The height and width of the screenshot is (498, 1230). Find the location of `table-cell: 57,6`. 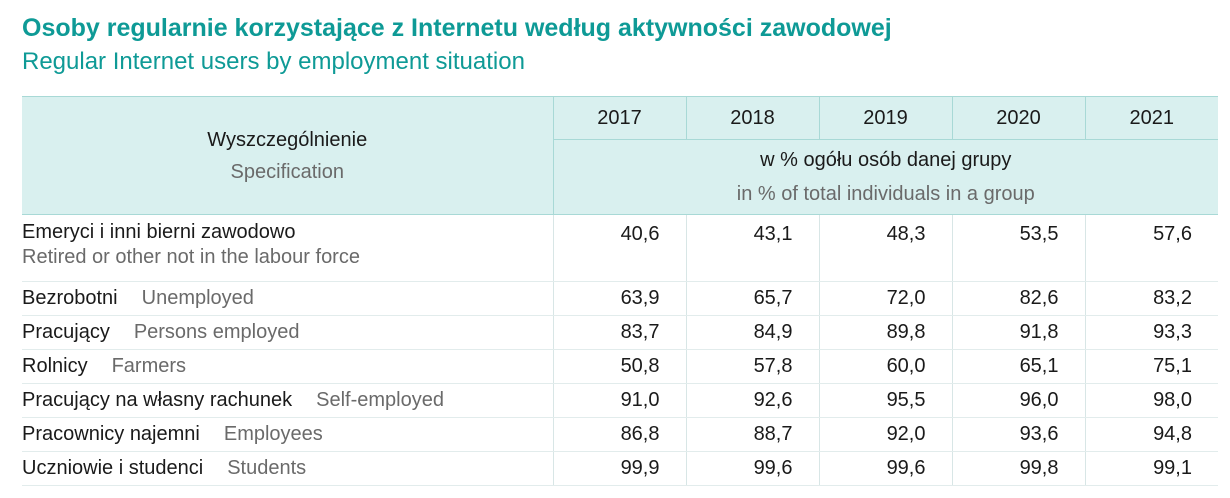

table-cell: 57,6 is located at coordinates (1151, 248).